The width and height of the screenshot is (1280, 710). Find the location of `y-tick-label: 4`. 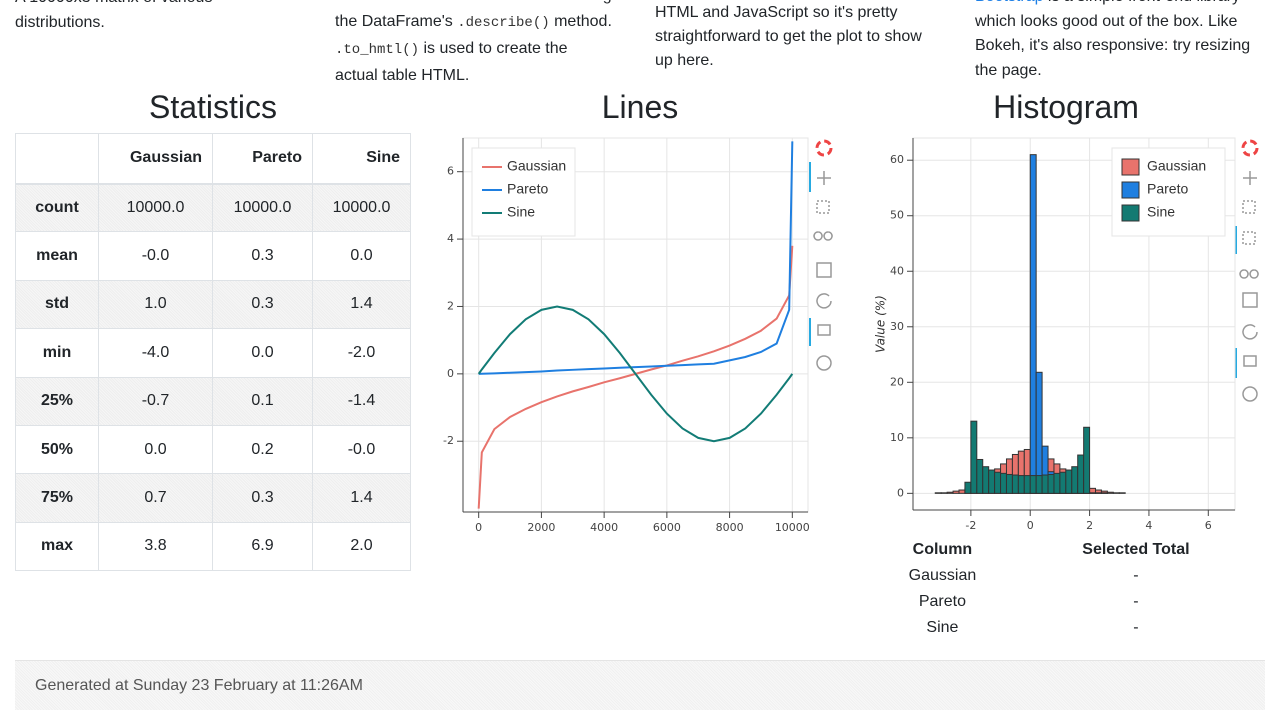

y-tick-label: 4 is located at coordinates (450, 238).